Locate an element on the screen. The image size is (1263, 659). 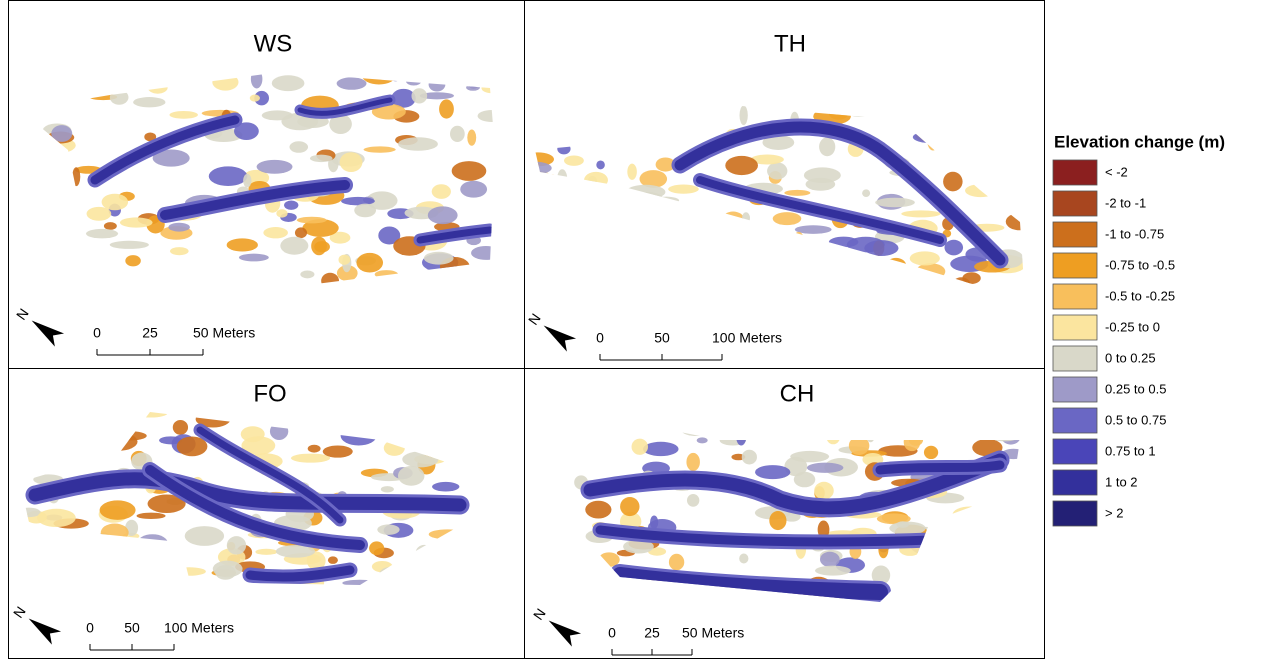
legend-label: < -2 is located at coordinates (1116, 171).